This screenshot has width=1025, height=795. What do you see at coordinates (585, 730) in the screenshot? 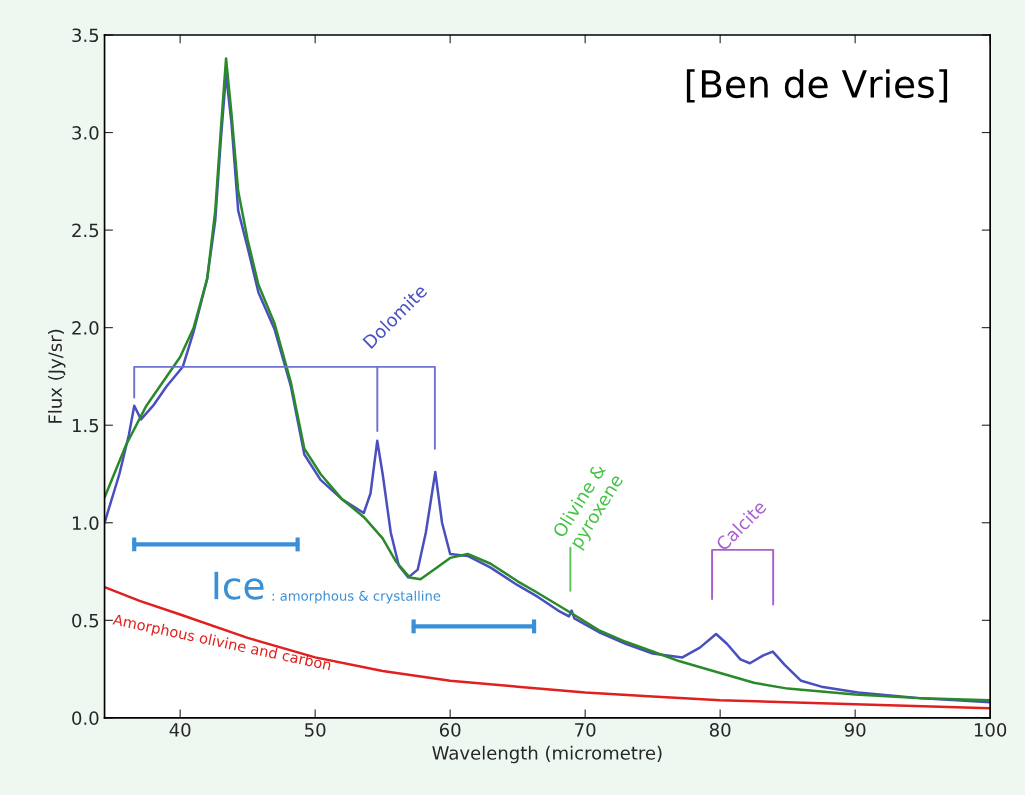
I see `x-tick-label: 70` at bounding box center [585, 730].